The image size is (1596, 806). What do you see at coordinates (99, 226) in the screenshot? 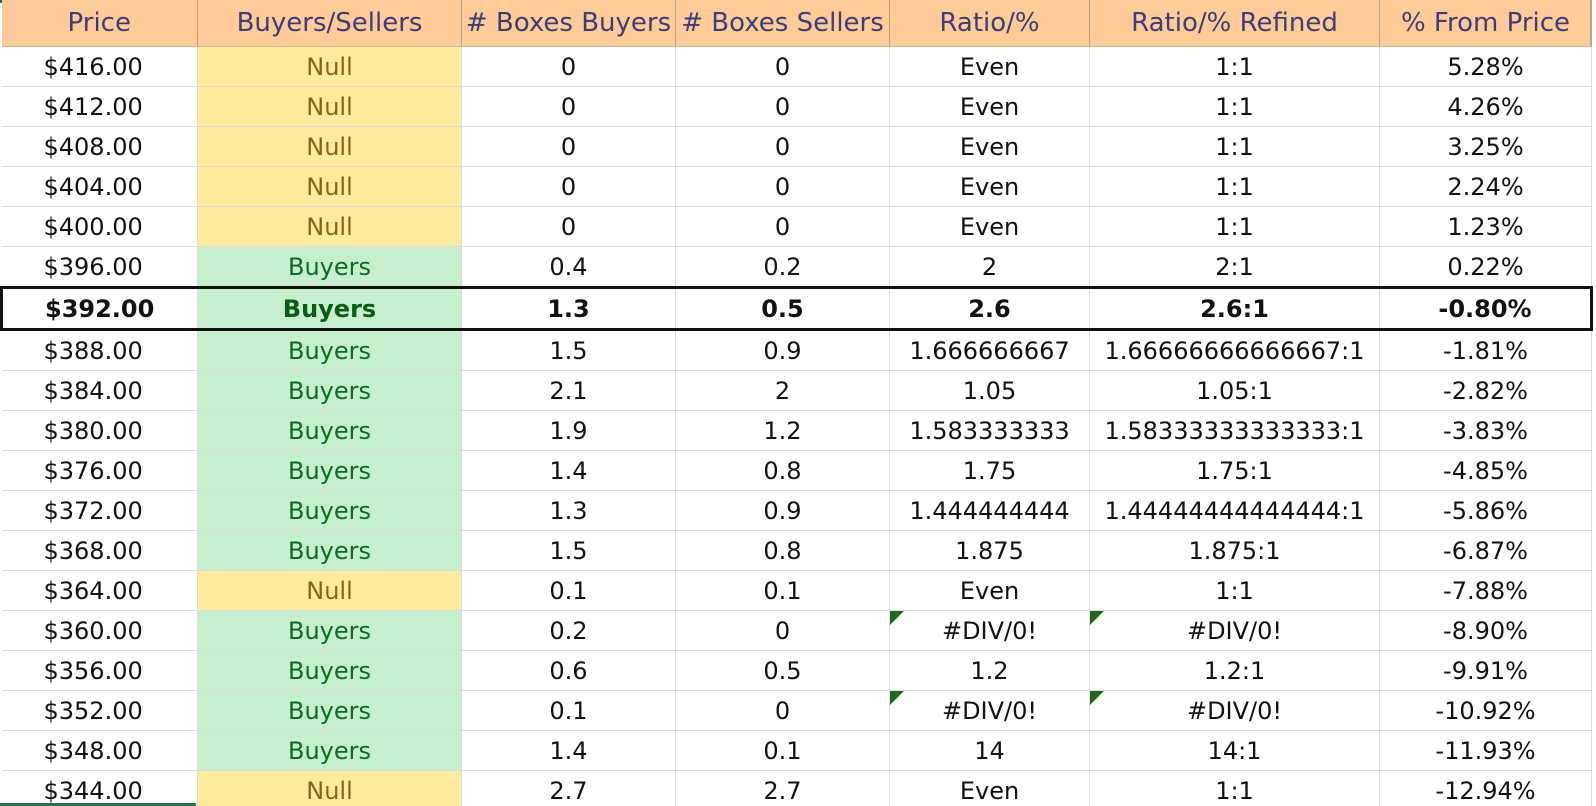
I see `price-cell: $400.00` at bounding box center [99, 226].